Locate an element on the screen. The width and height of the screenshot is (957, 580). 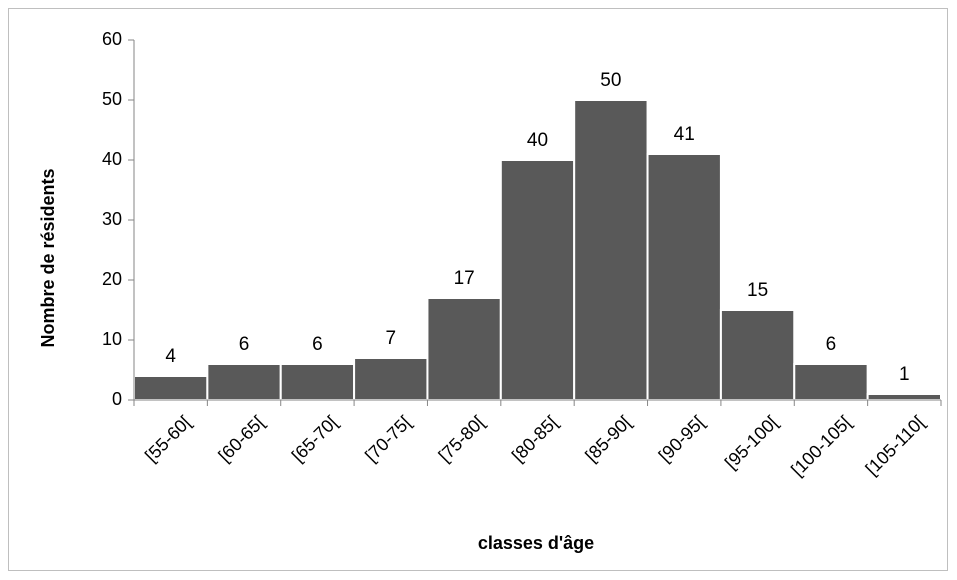
x-tick-label: [85-90[ is located at coordinates (608, 439).